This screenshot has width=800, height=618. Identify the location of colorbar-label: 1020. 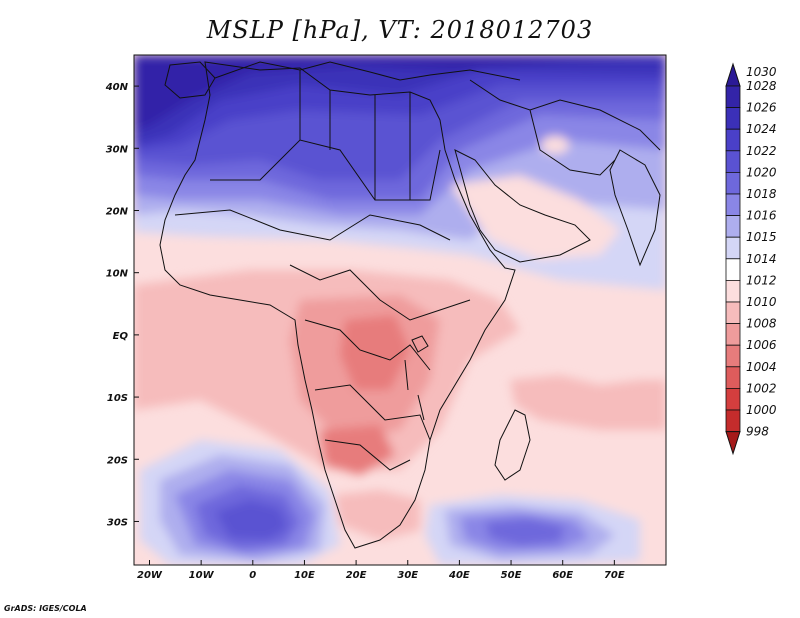
(761, 172).